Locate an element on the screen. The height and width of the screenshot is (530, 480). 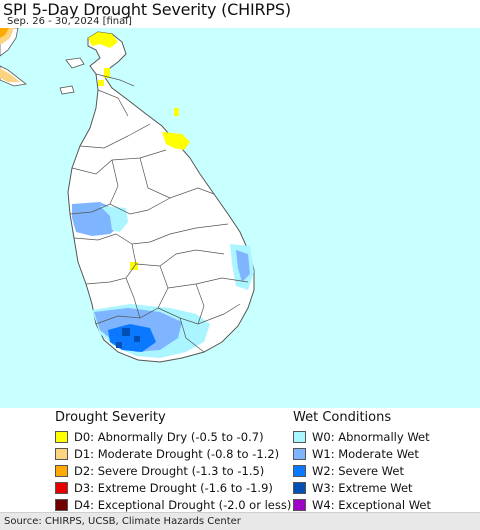
map-title: SPI 5-Day Drought Severity (CHIRPS) is located at coordinates (147, 9).